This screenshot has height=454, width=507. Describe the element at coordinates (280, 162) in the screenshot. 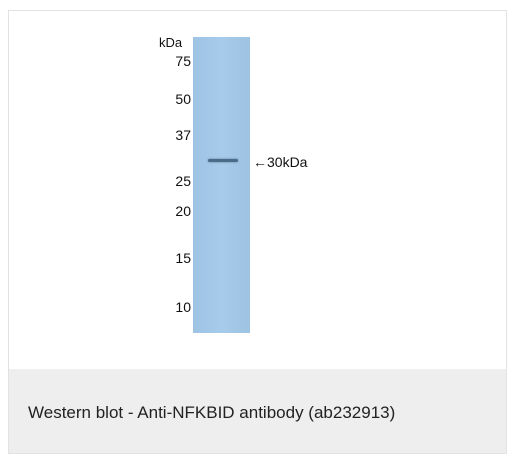

I see `band-size-label: ←30kDa` at that location.